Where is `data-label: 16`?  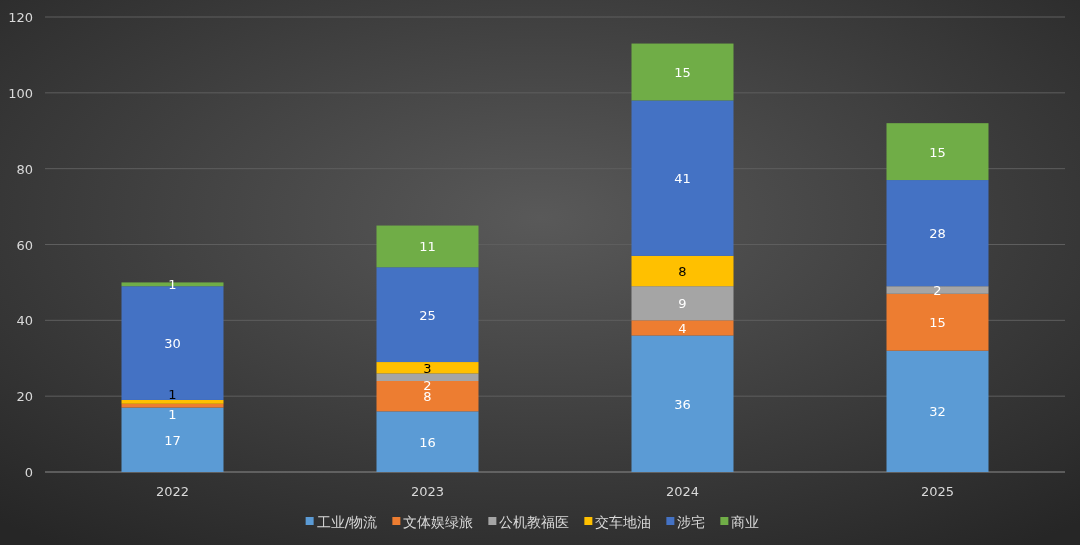
data-label: 16 is located at coordinates (427, 442).